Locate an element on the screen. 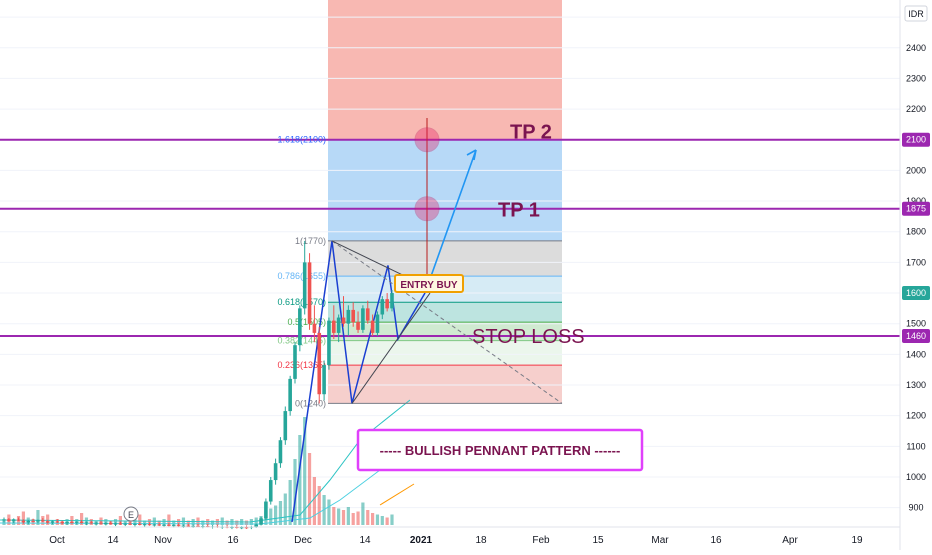  fib-label-0.236: 0.236(1365) is located at coordinates (301, 365).